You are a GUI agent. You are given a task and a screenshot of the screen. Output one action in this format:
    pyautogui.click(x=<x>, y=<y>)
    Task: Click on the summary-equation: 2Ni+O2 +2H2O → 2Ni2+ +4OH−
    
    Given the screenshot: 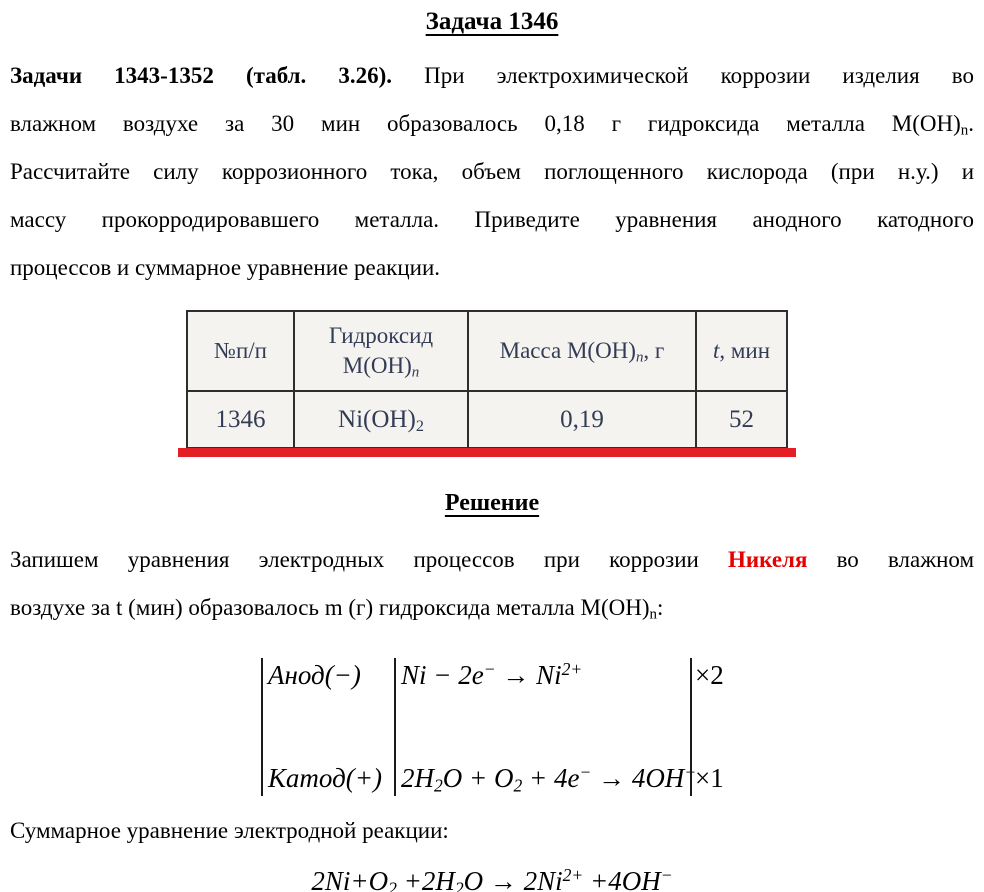 What is the action you would take?
    pyautogui.click(x=492, y=879)
    